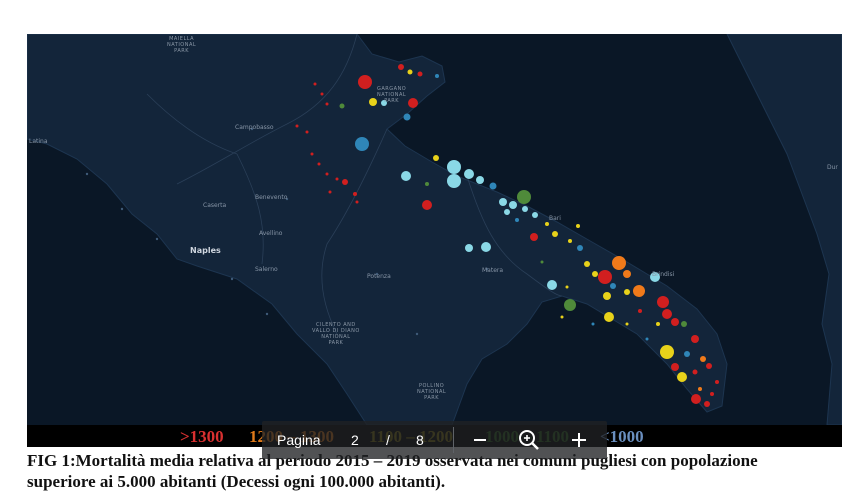 The image size is (853, 493). I want to click on city-campobasso: Campobasso, so click(254, 127).